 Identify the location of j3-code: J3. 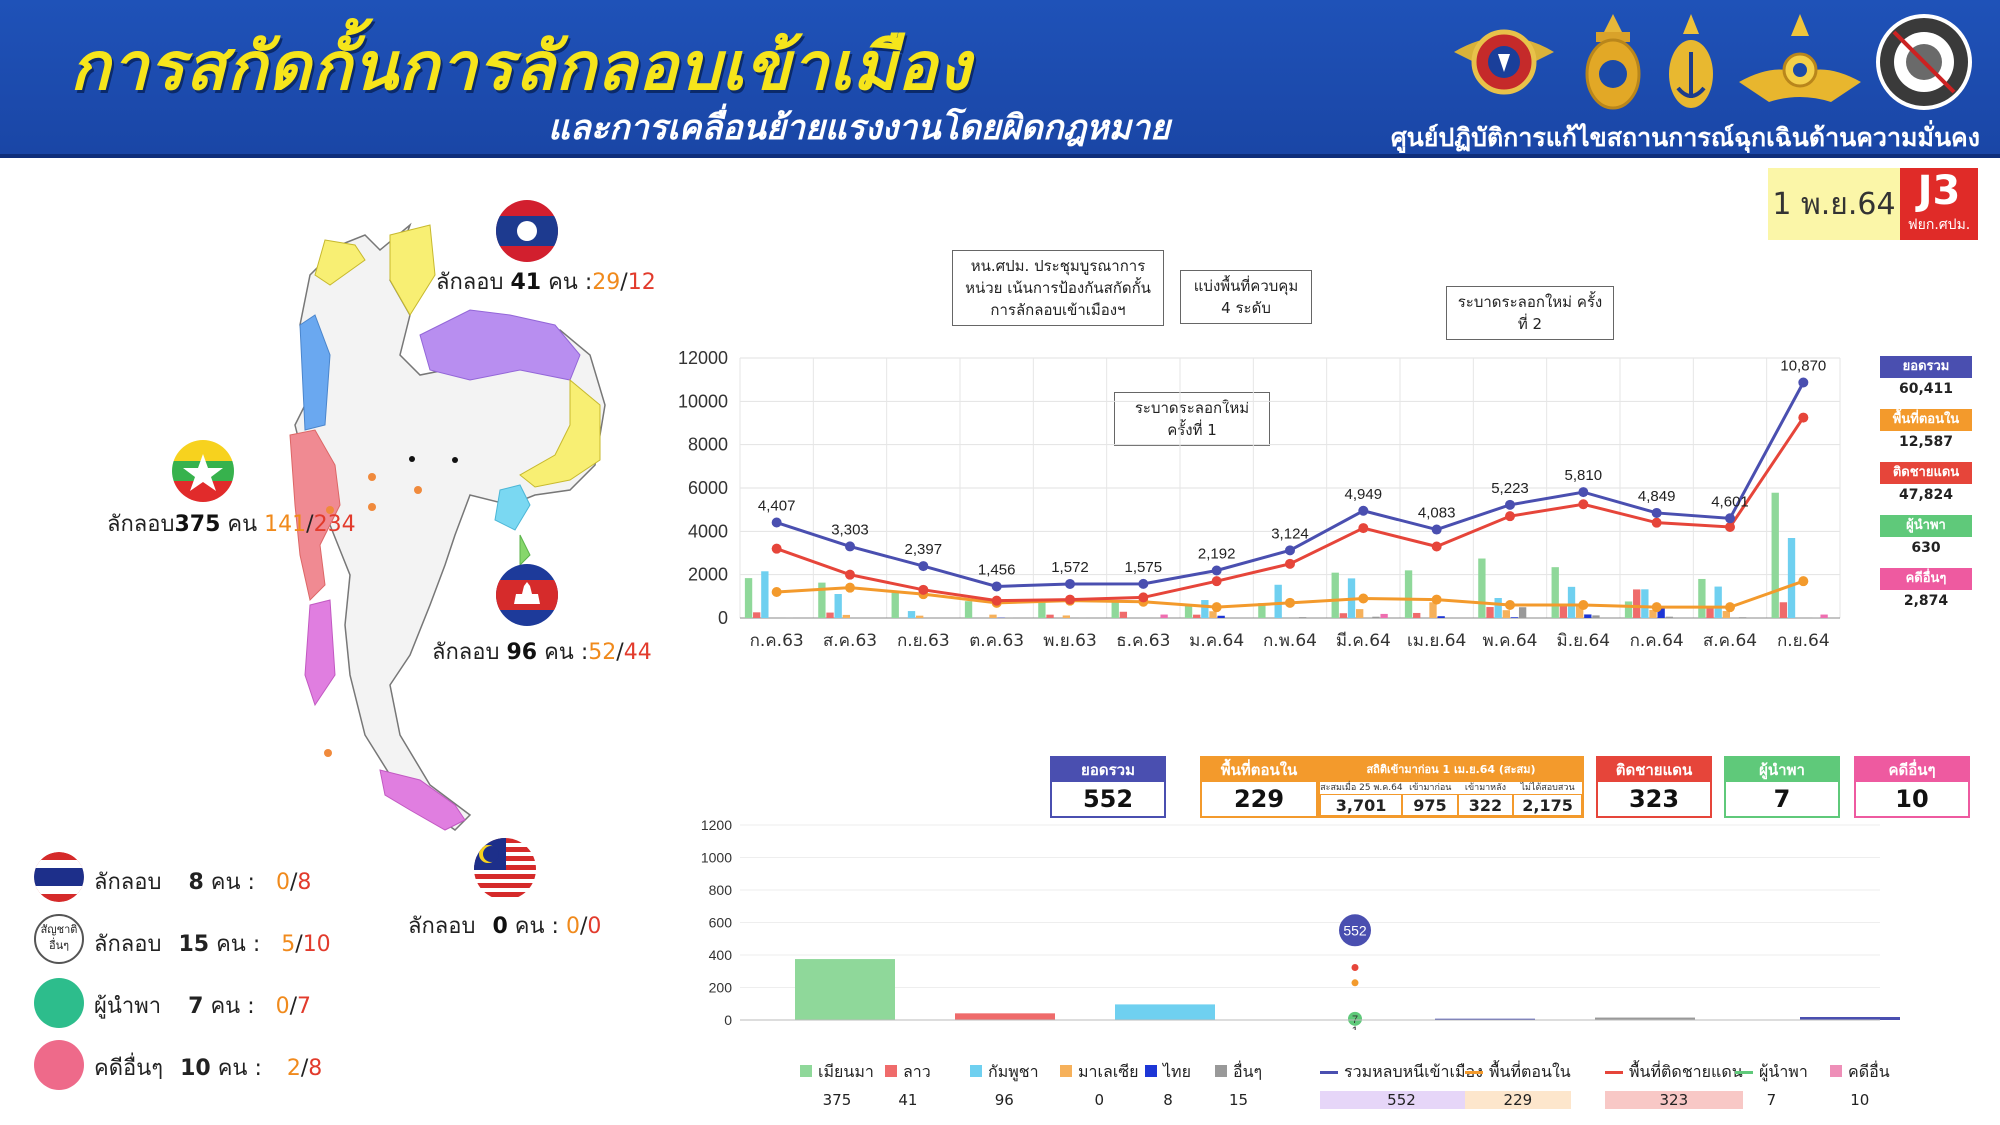
(1939, 191).